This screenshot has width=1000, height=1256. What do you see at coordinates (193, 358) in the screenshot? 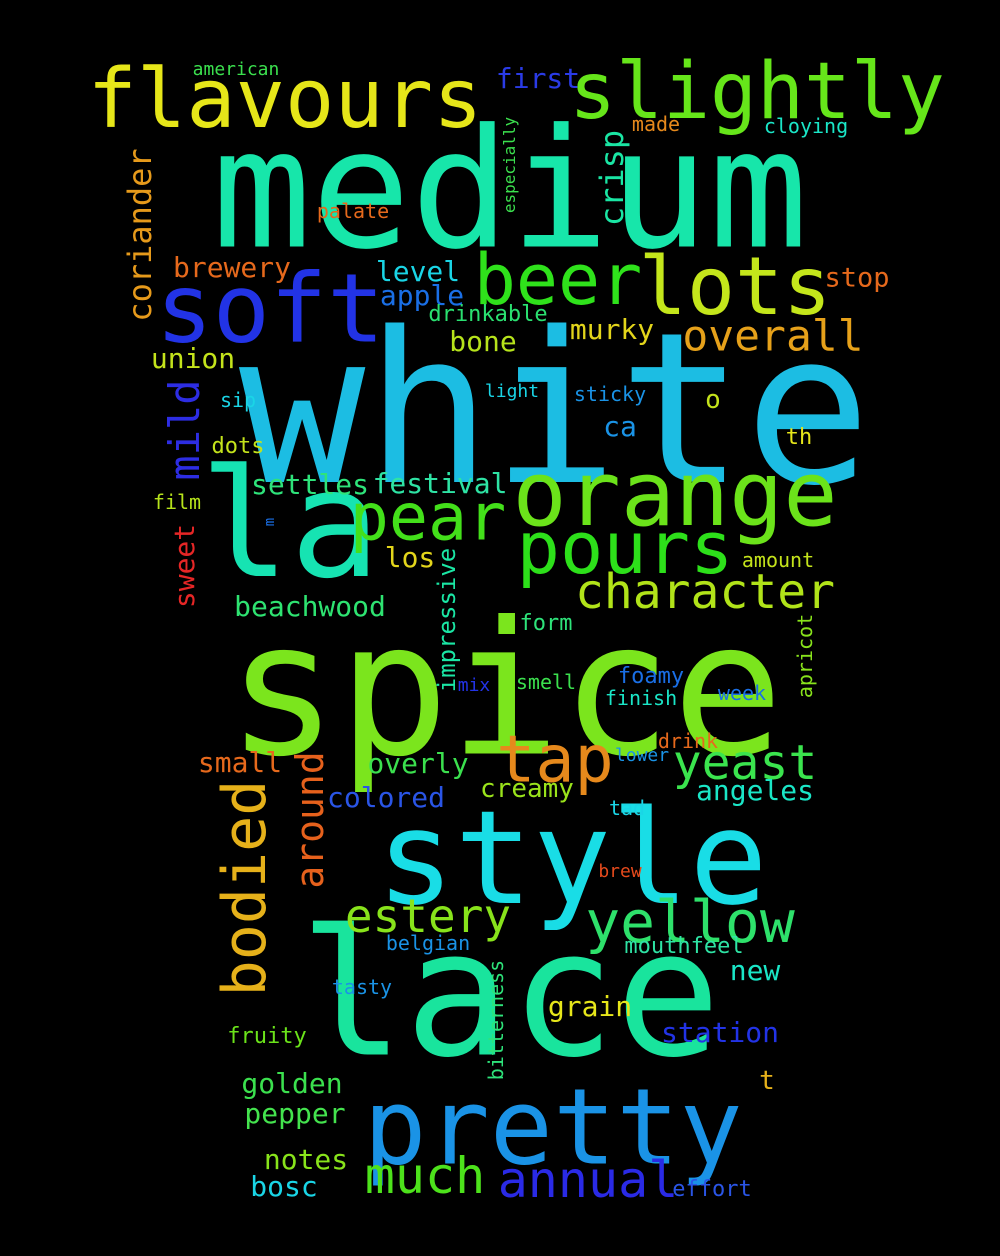
I see `word-union: union` at bounding box center [193, 358].